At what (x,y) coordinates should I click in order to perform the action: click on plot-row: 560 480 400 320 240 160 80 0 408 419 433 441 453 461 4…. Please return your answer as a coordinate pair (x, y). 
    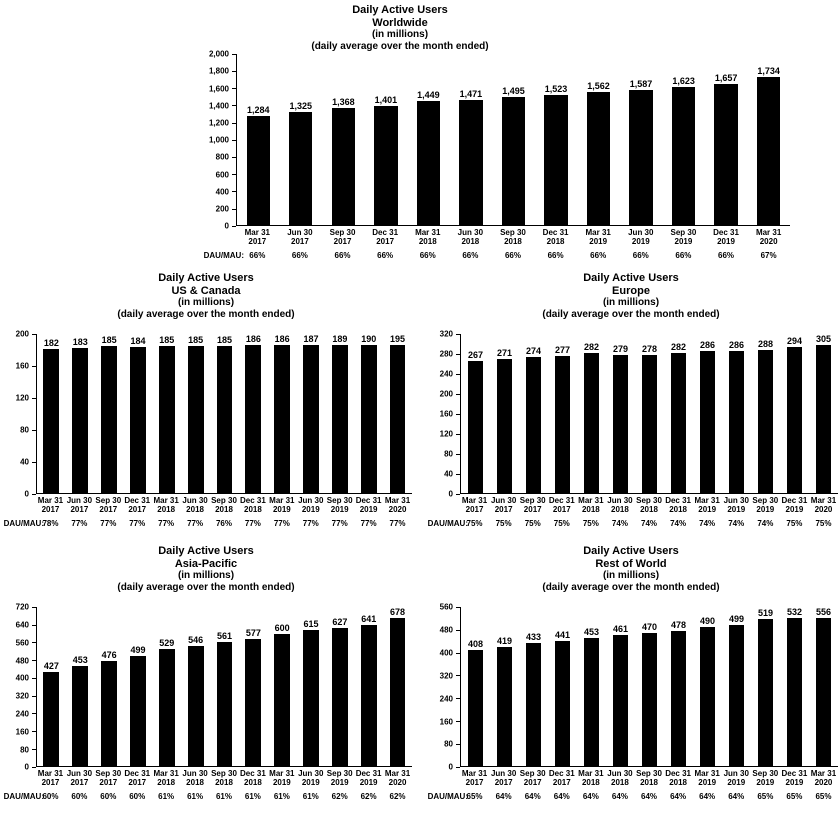
    Looking at the image, I should click on (631, 687).